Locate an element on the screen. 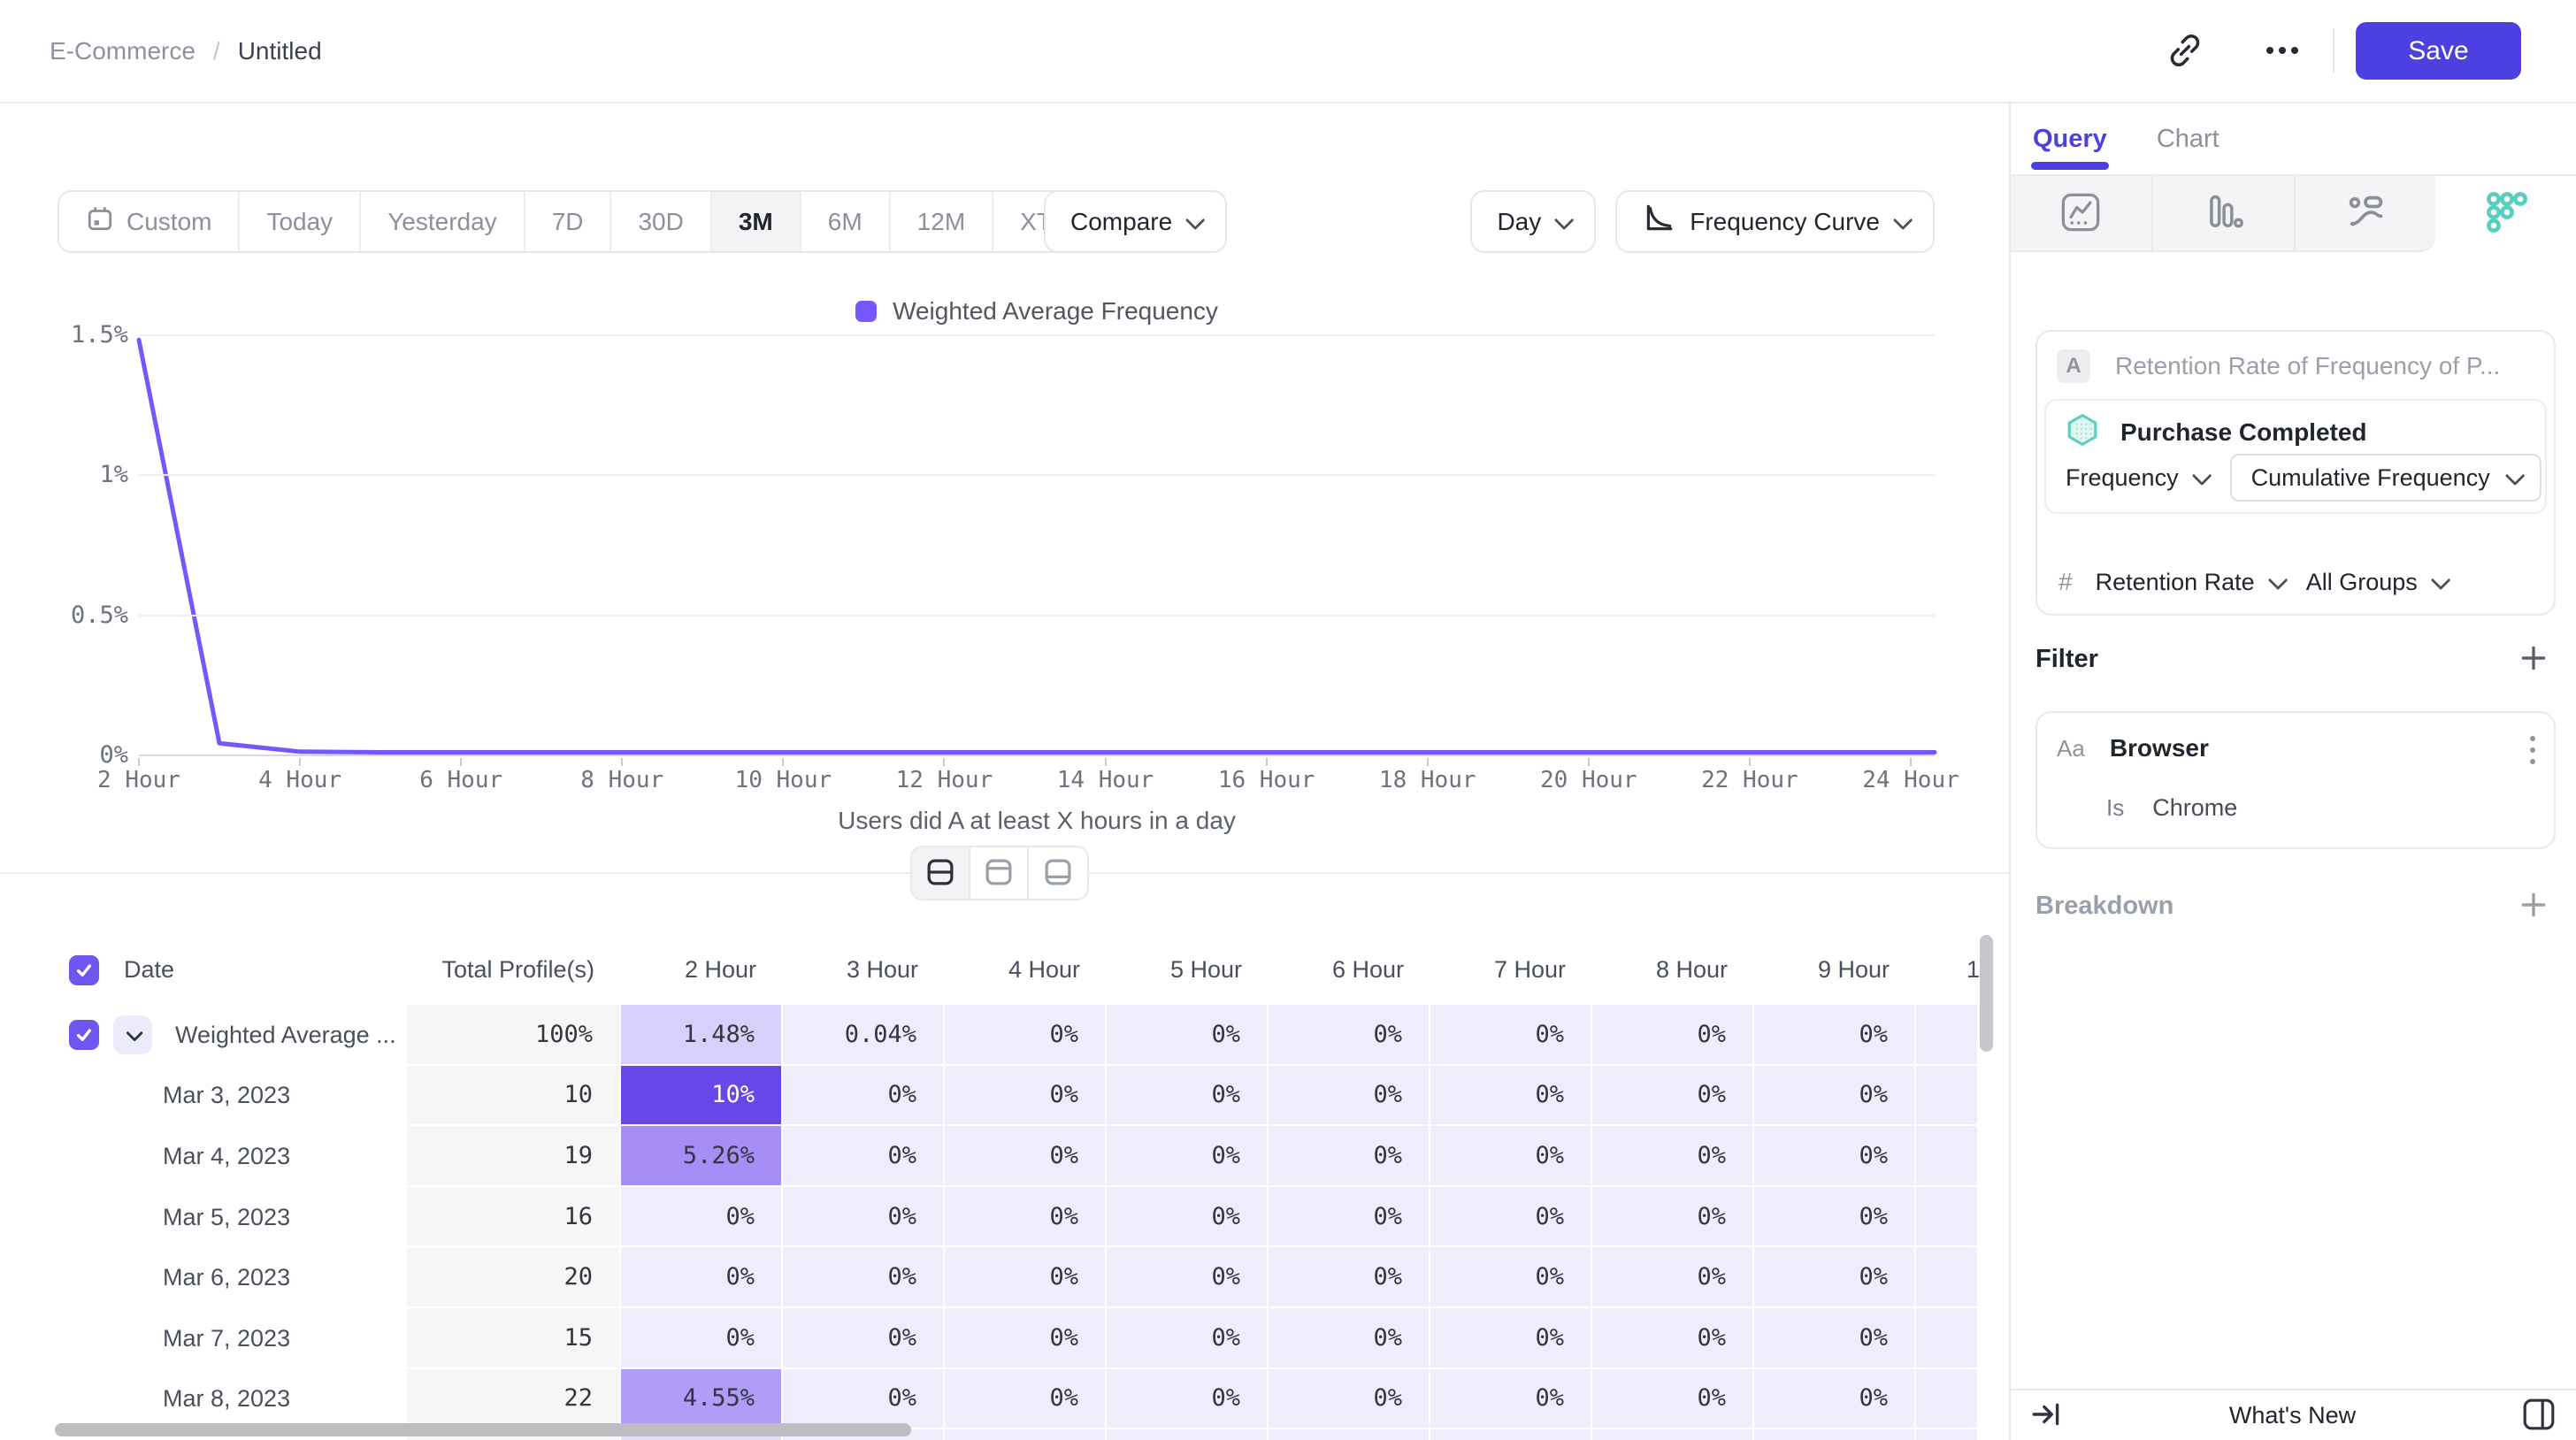  collapse-panel-button is located at coordinates (2047, 1416).